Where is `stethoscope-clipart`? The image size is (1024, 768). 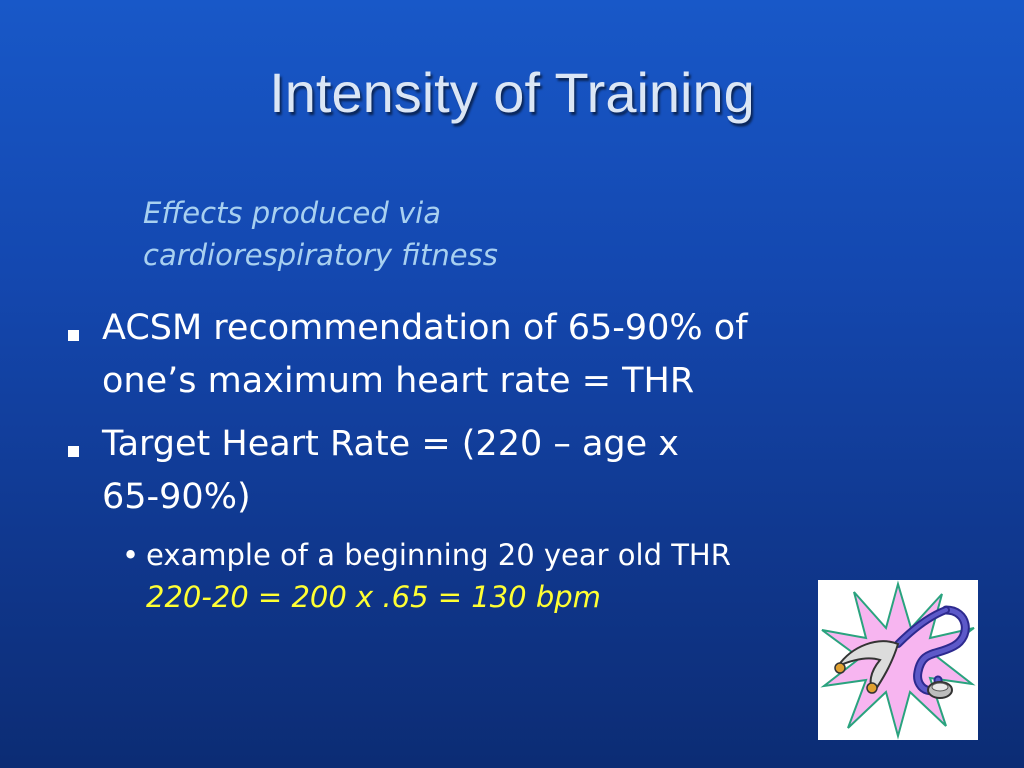
stethoscope-clipart is located at coordinates (898, 660).